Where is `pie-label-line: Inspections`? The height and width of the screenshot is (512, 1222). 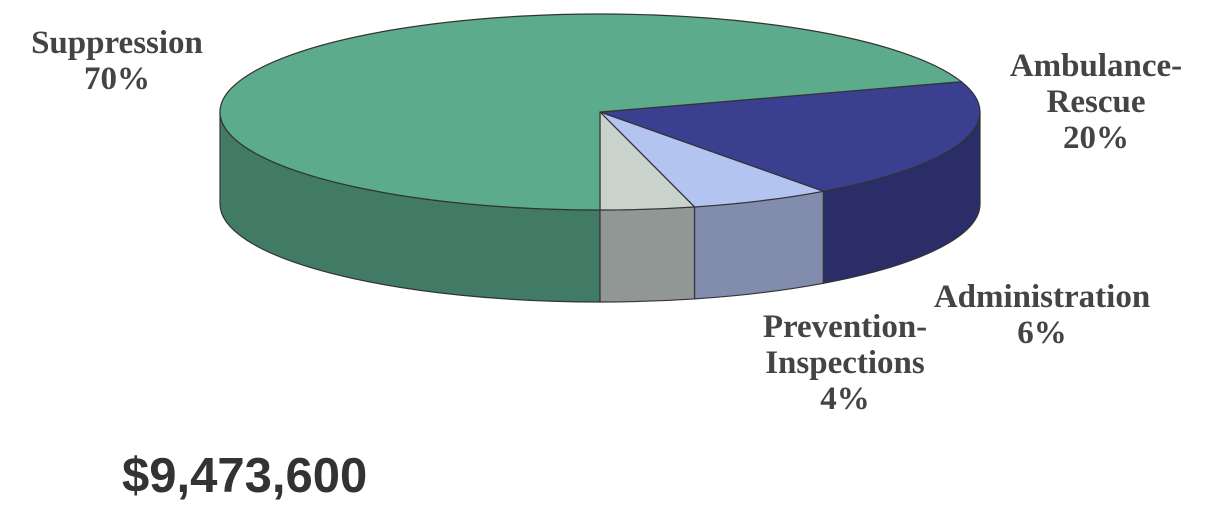
pie-label-line: Inspections is located at coordinates (845, 363).